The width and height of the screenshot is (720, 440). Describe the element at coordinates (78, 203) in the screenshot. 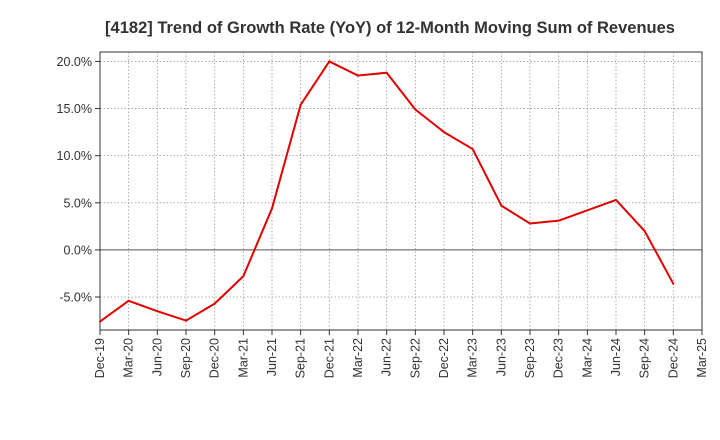

I see `y-tick-label: 5.0%` at that location.